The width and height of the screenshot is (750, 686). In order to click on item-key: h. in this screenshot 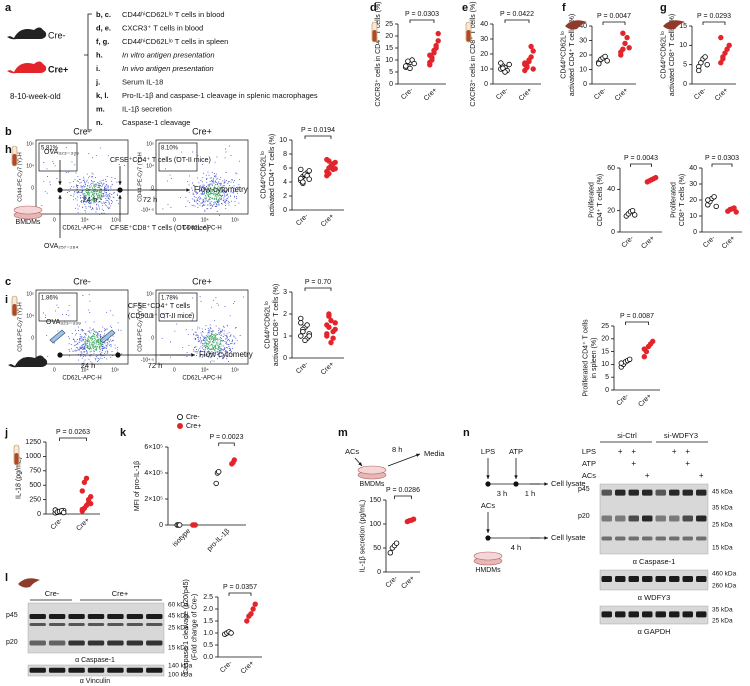, I will do `click(99, 54)`.